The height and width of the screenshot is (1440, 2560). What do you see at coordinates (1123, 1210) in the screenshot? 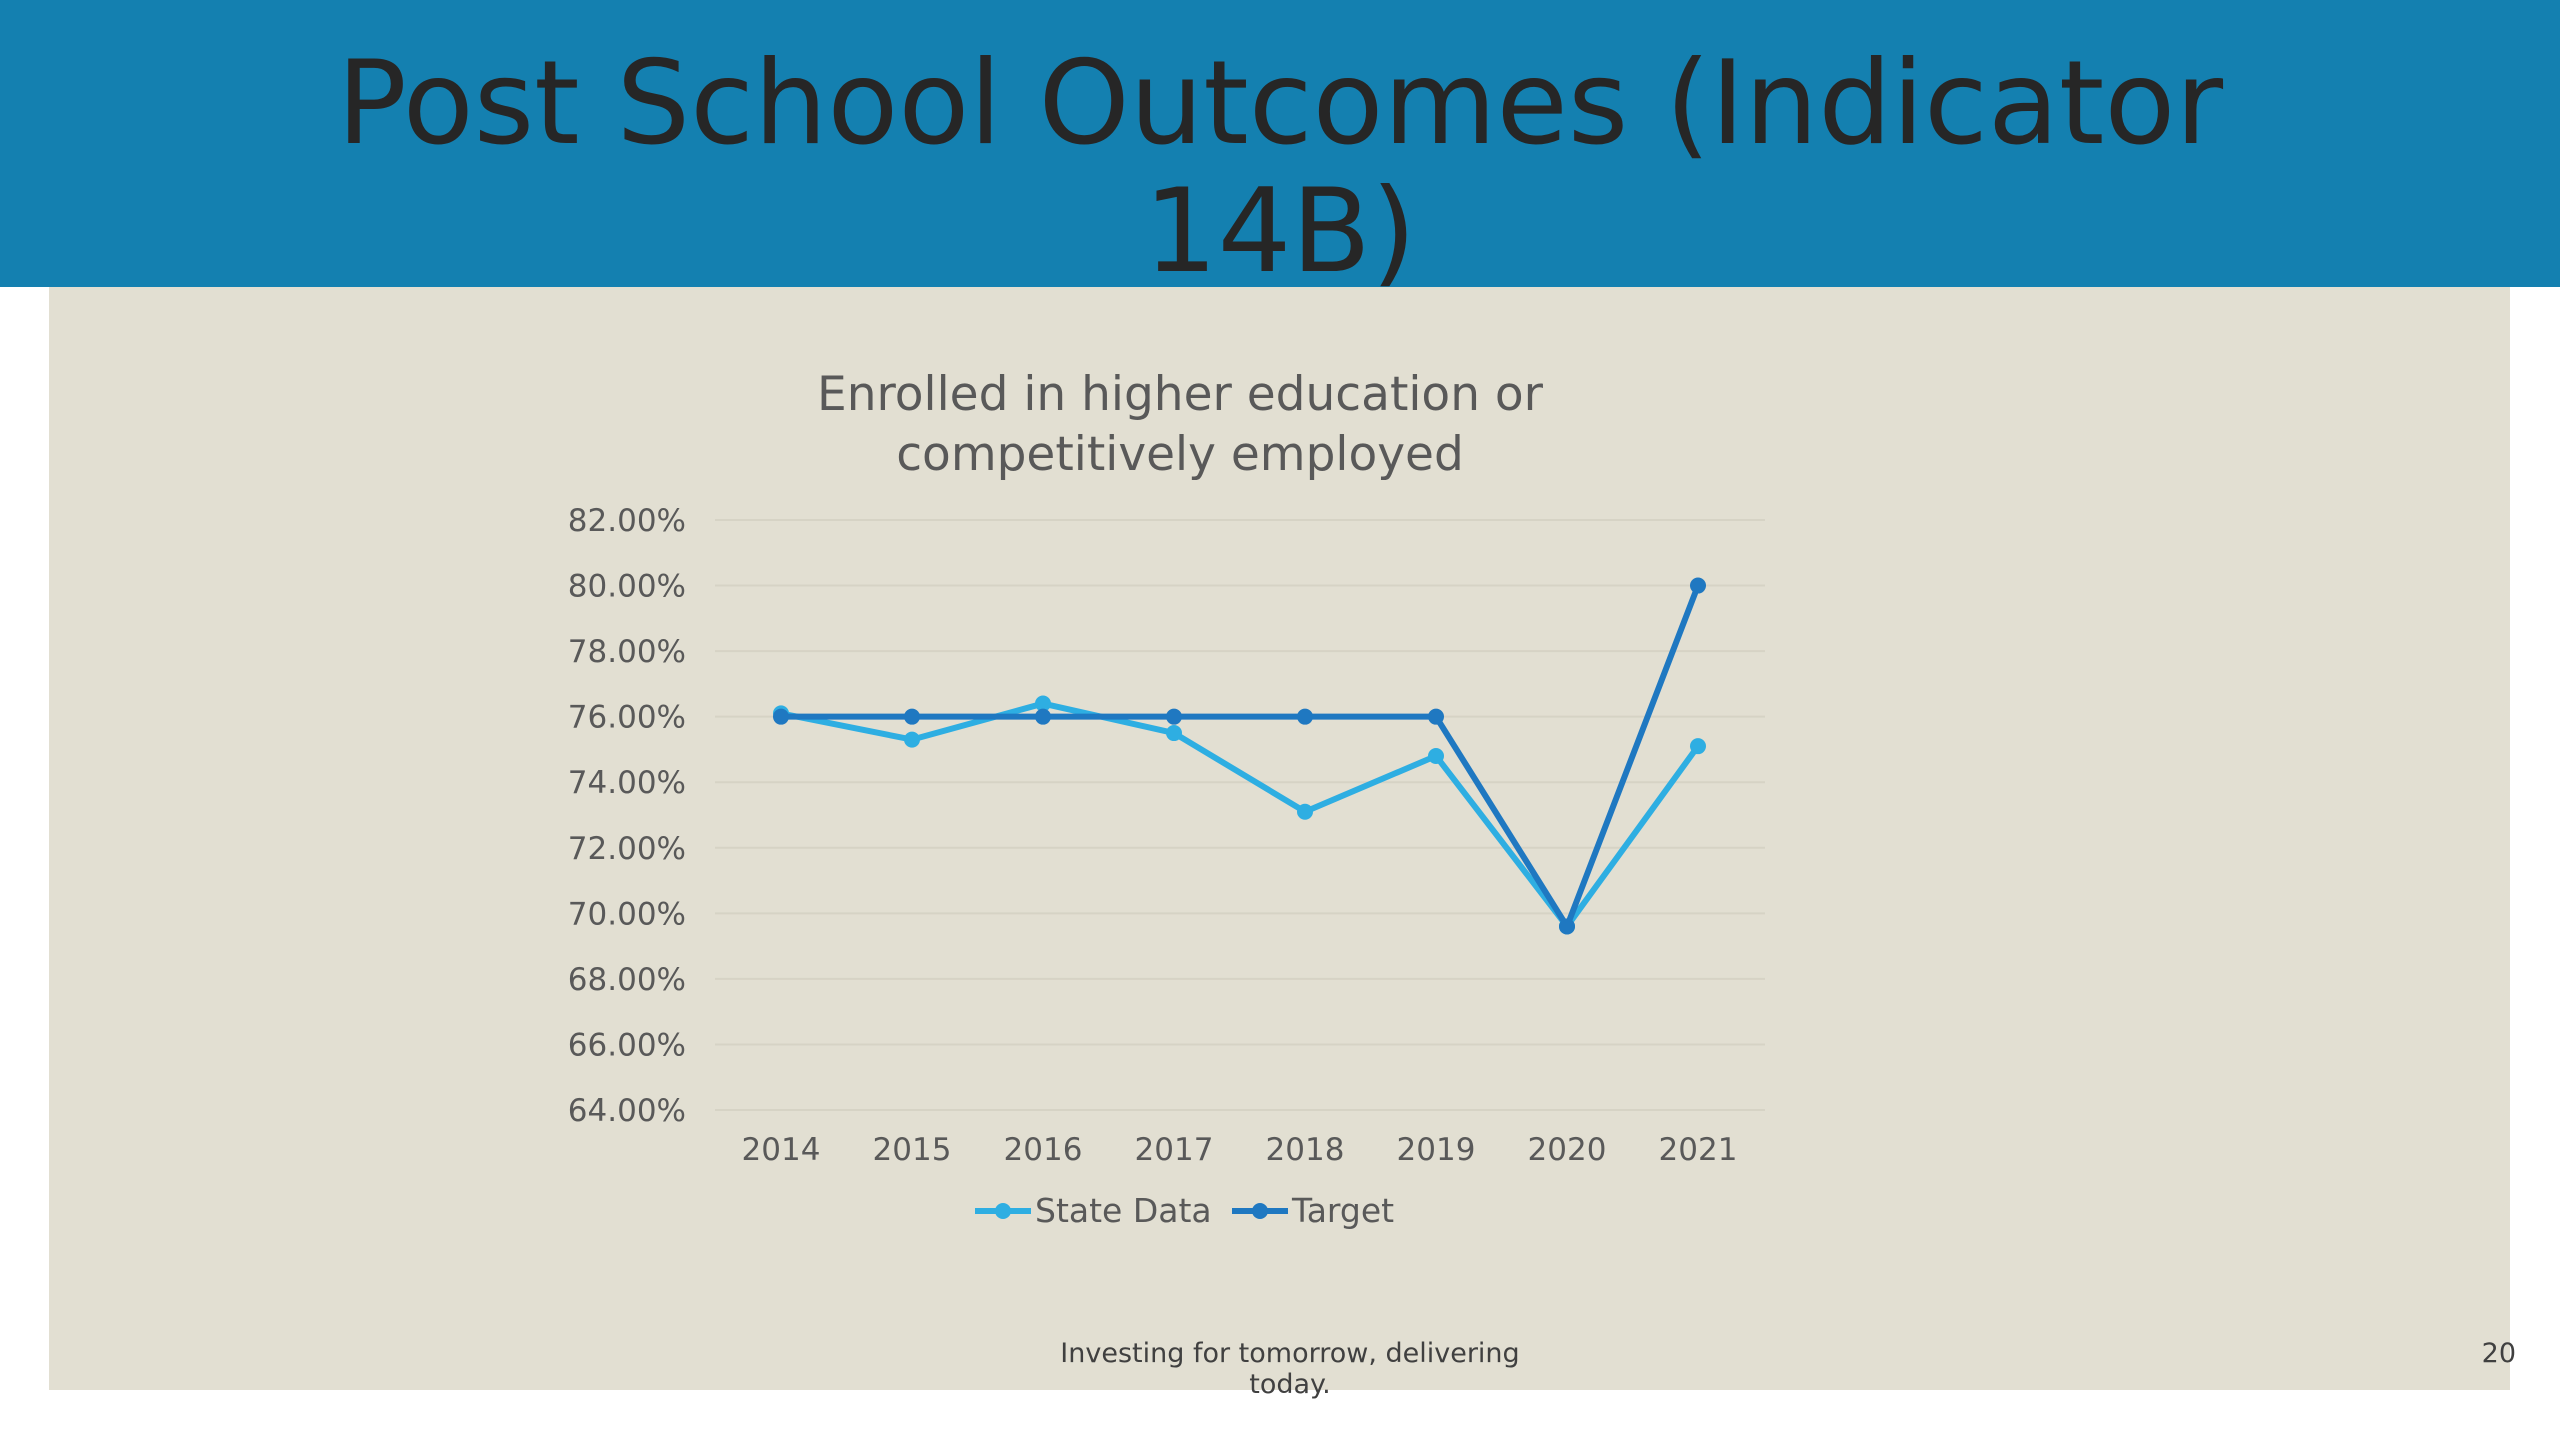
I see `legend-label: State Data` at bounding box center [1123, 1210].